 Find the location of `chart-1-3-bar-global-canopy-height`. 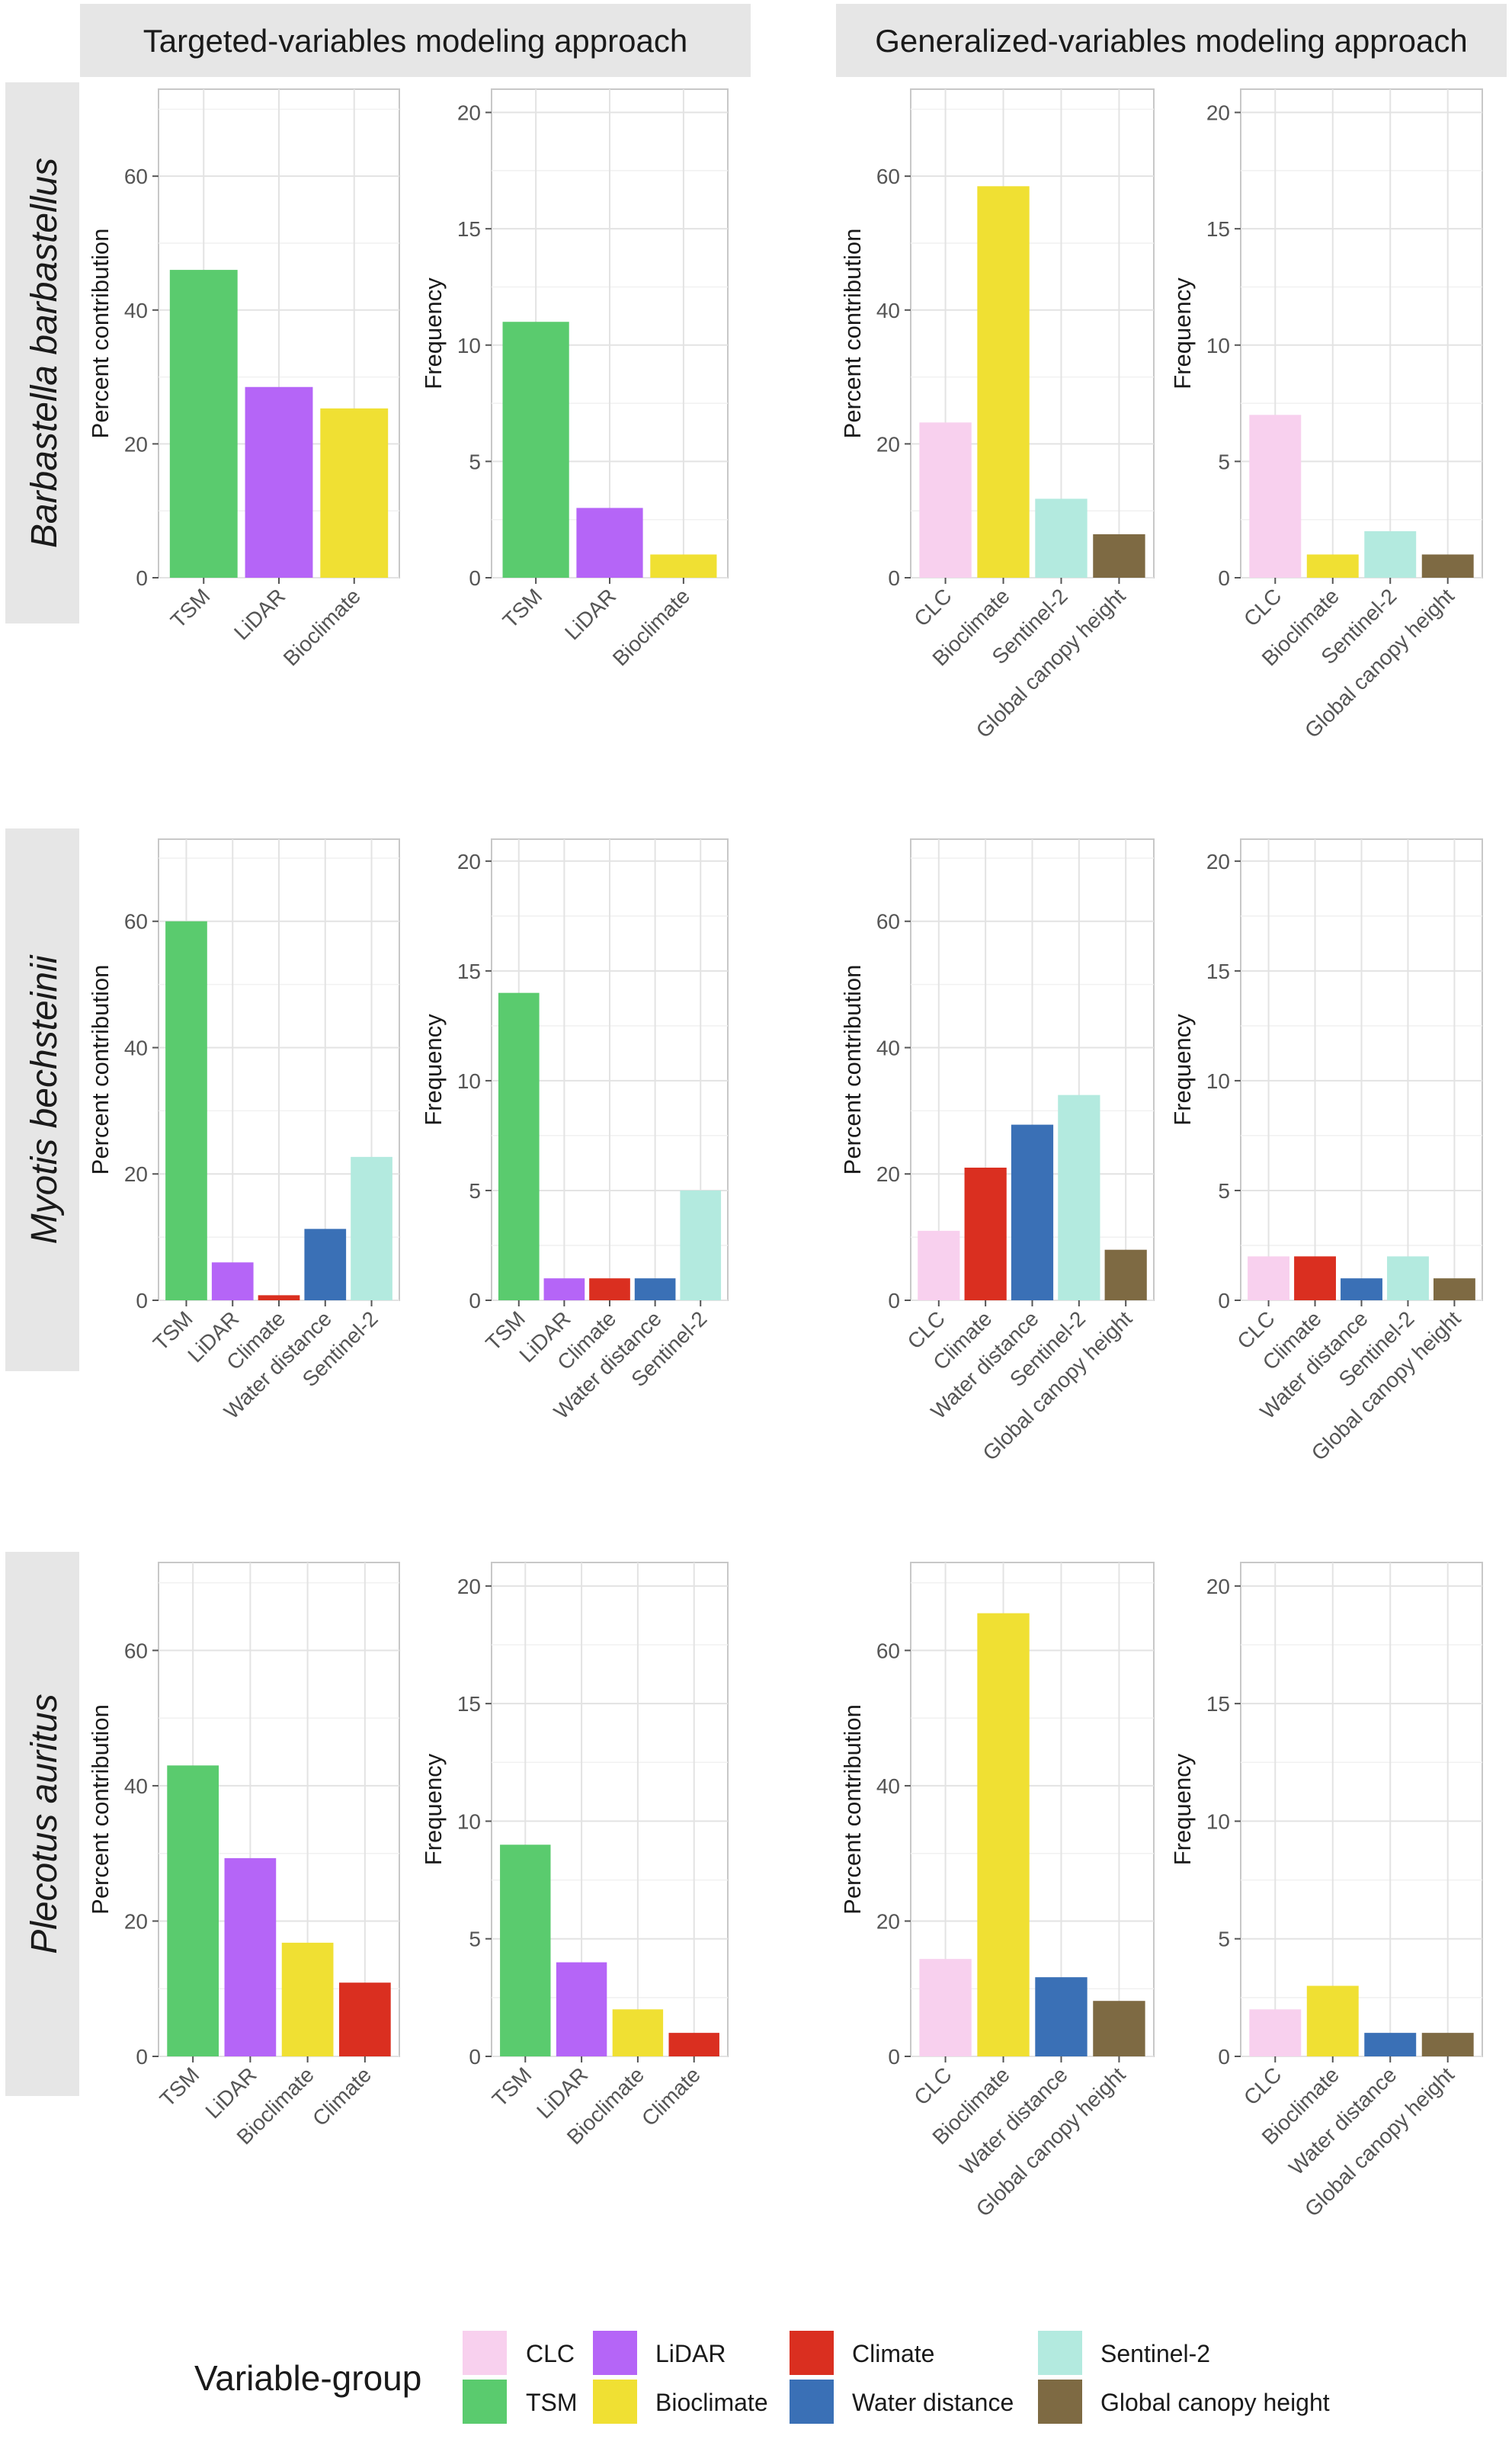

chart-1-3-bar-global-canopy-height is located at coordinates (1119, 556).